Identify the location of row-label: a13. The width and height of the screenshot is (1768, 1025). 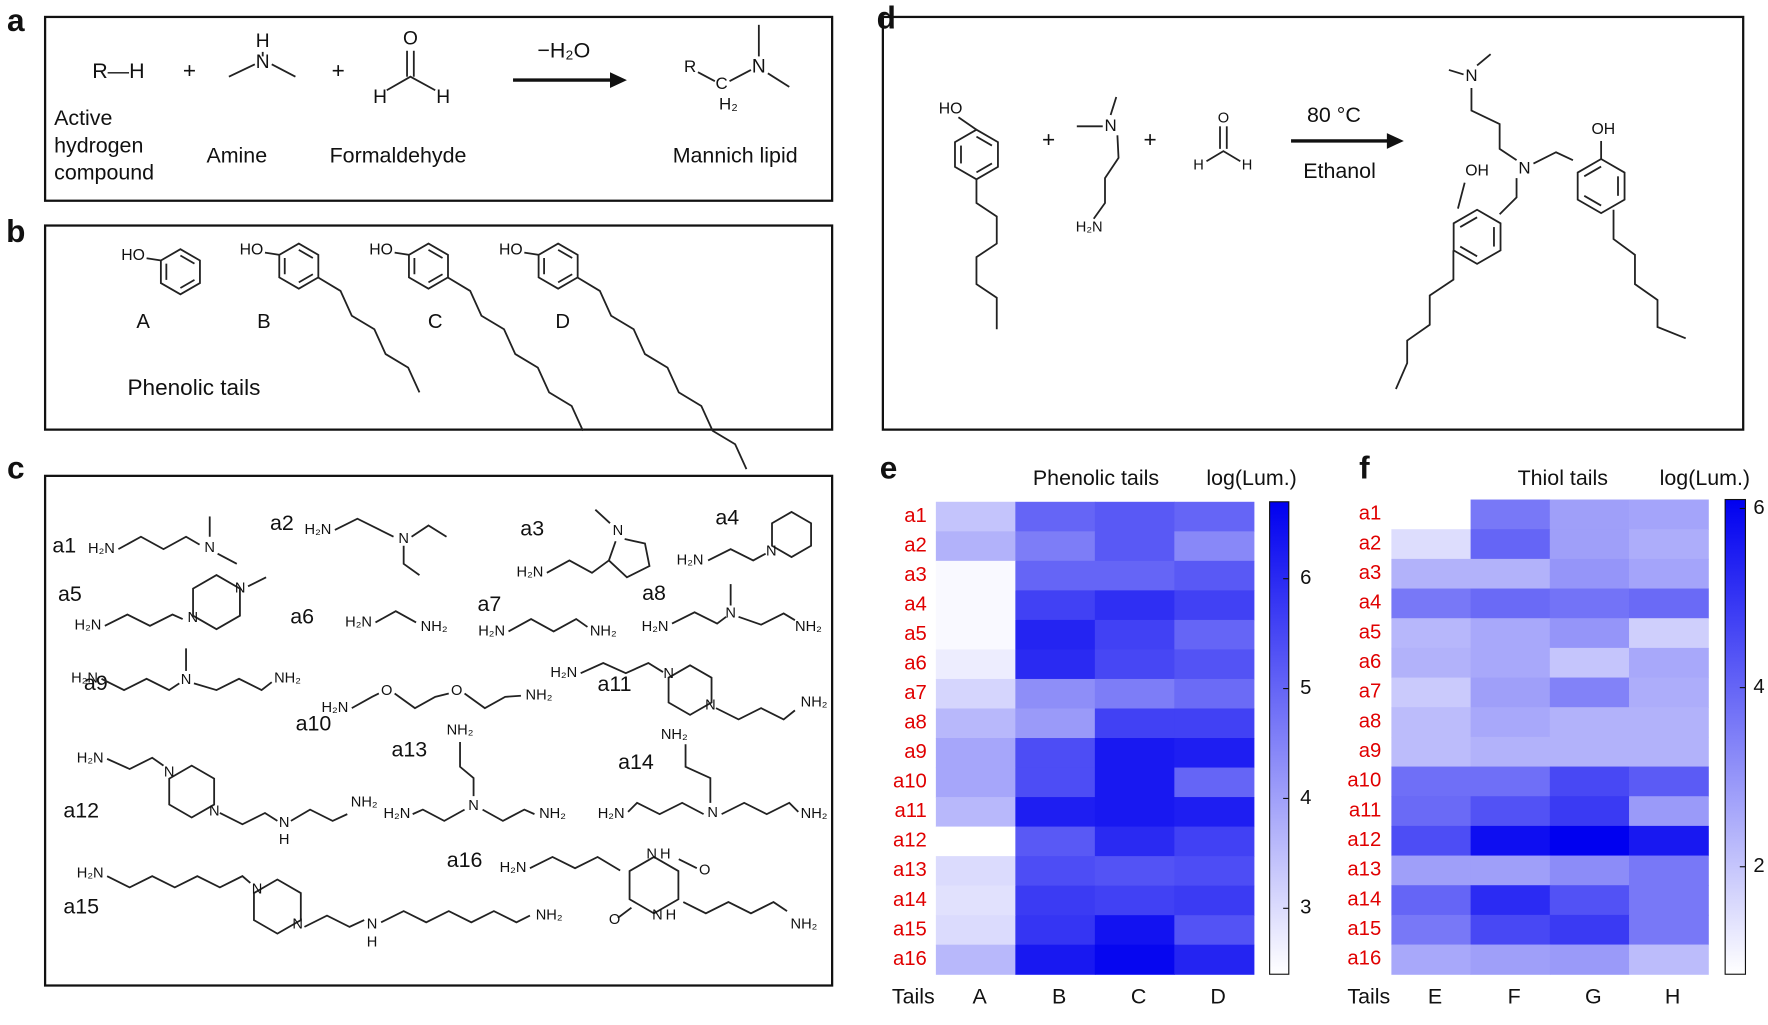
(910, 870).